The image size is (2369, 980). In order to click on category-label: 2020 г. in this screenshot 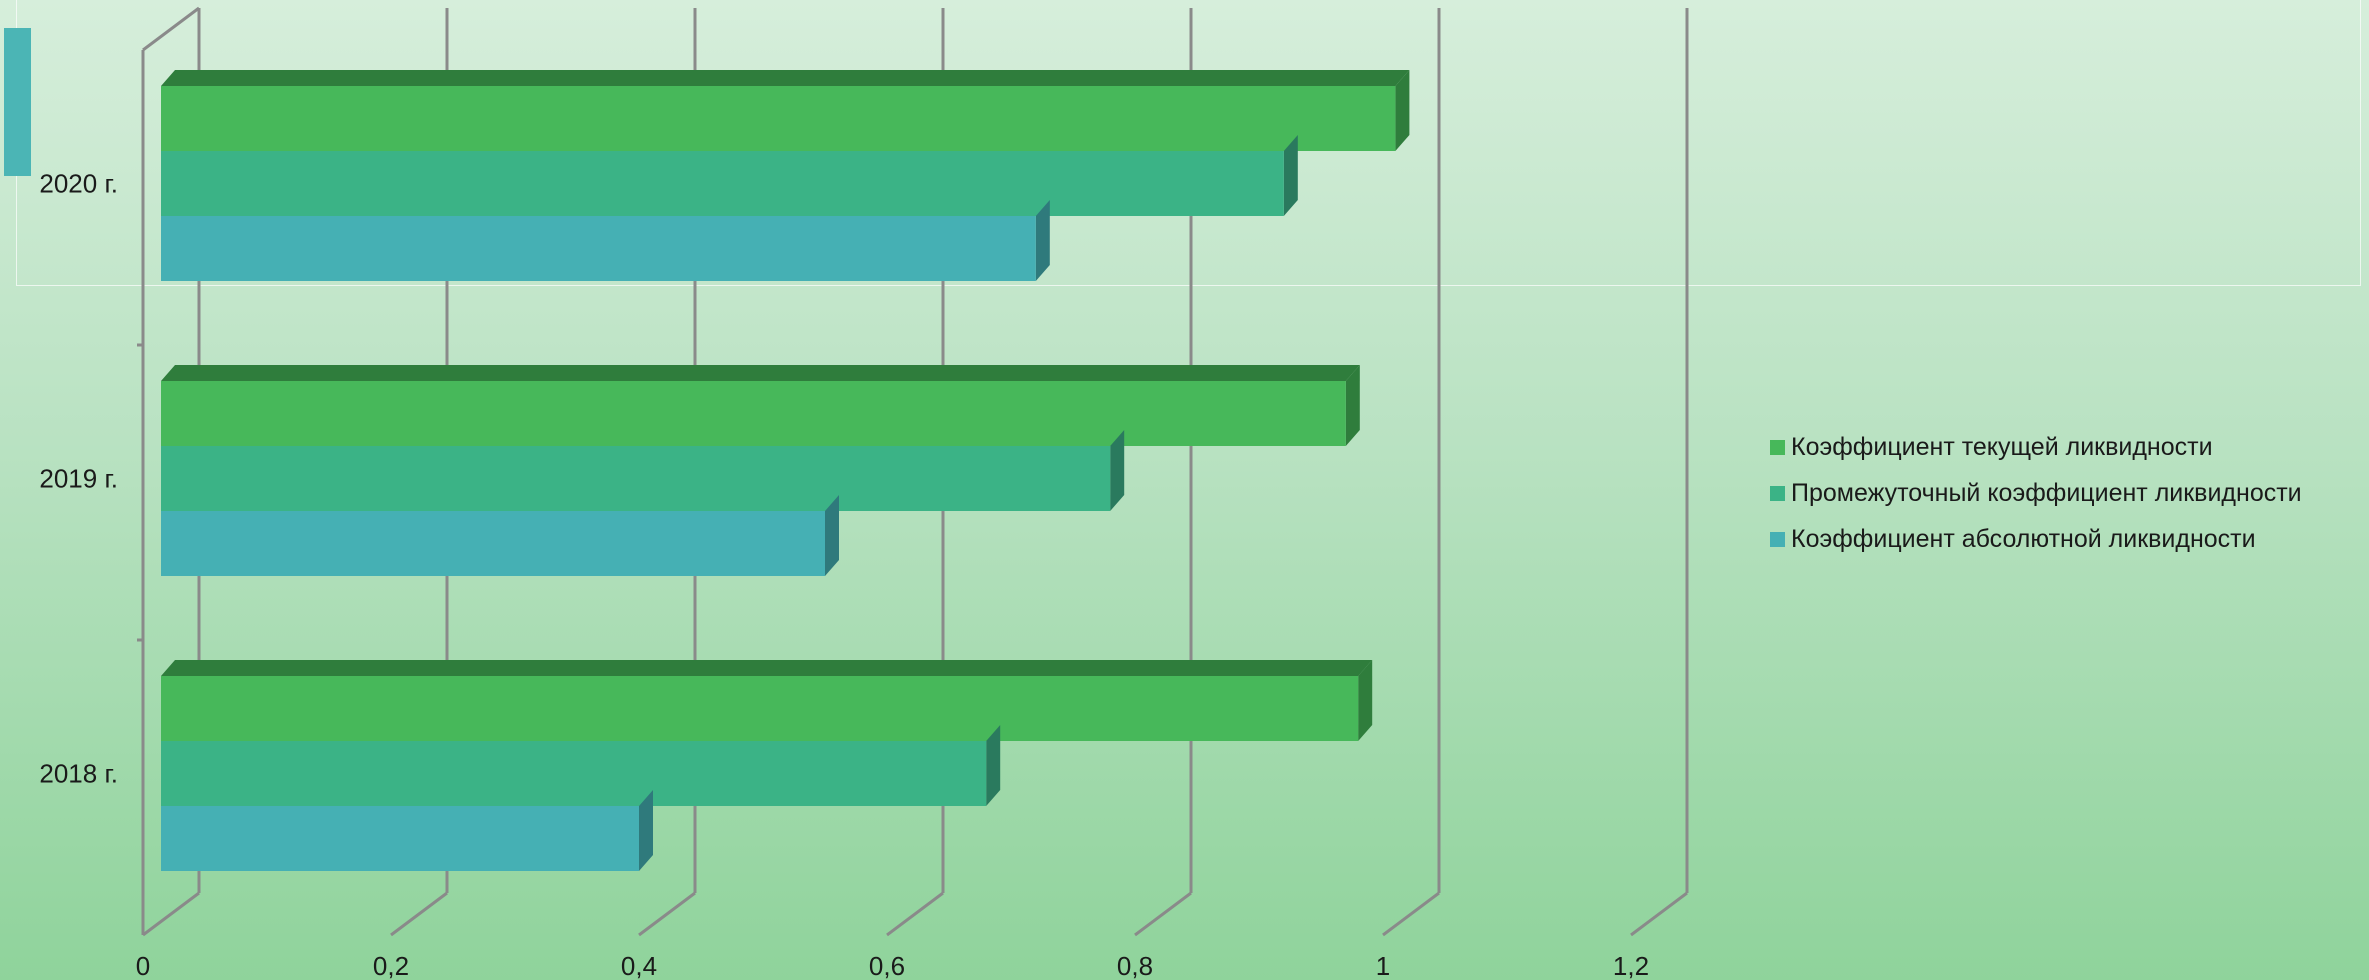, I will do `click(78, 184)`.